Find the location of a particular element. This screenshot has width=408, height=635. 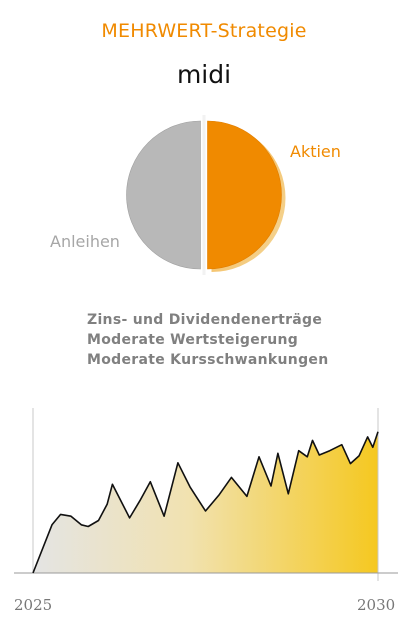

x-tick-label: 2025 is located at coordinates (33, 605).